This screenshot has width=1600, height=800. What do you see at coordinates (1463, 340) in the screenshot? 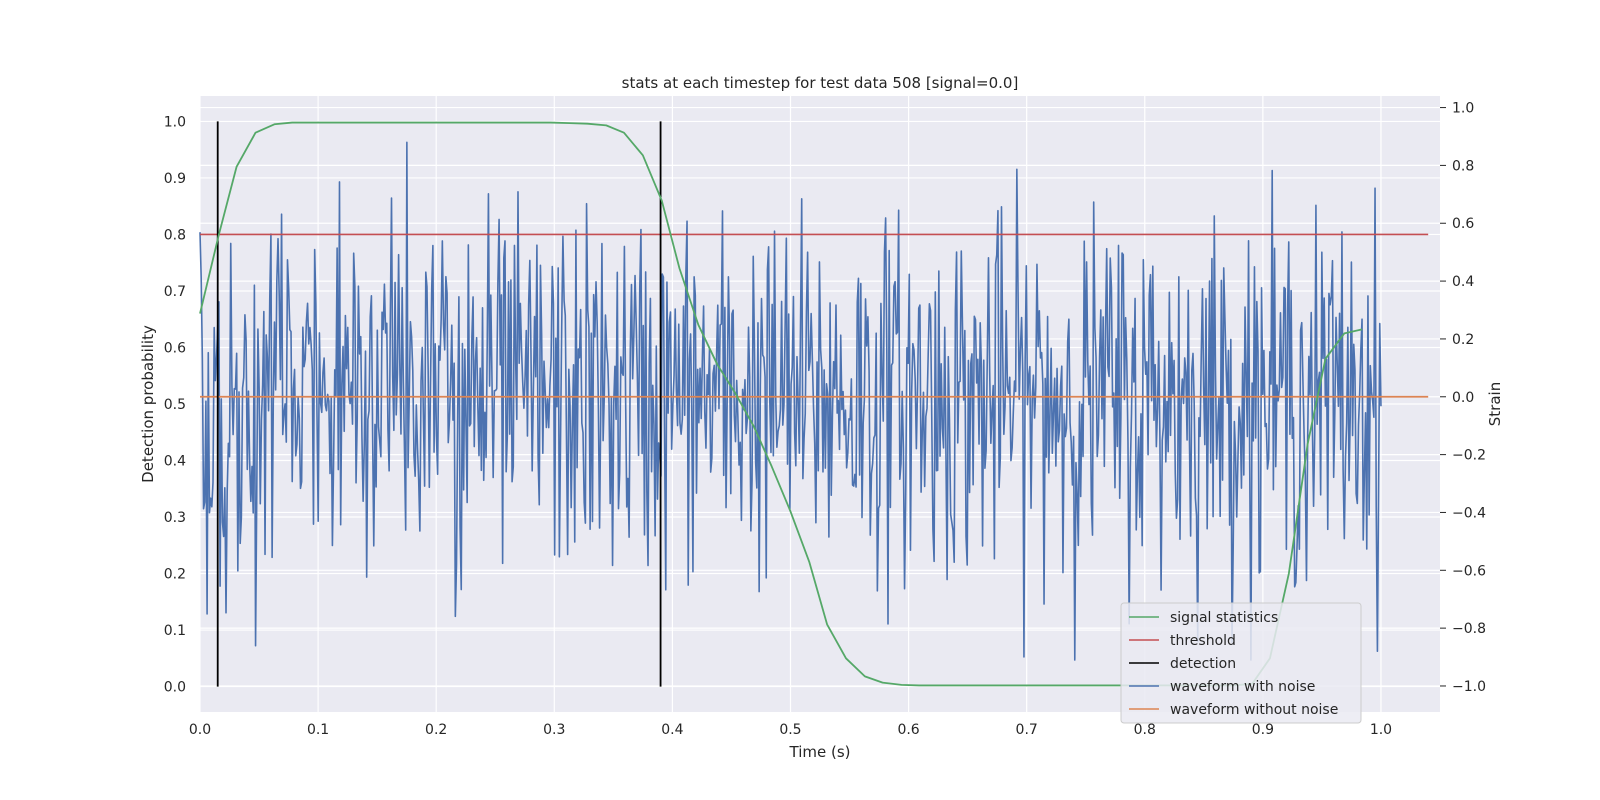
I see `y-right-tick-label: 0.2` at bounding box center [1463, 340].